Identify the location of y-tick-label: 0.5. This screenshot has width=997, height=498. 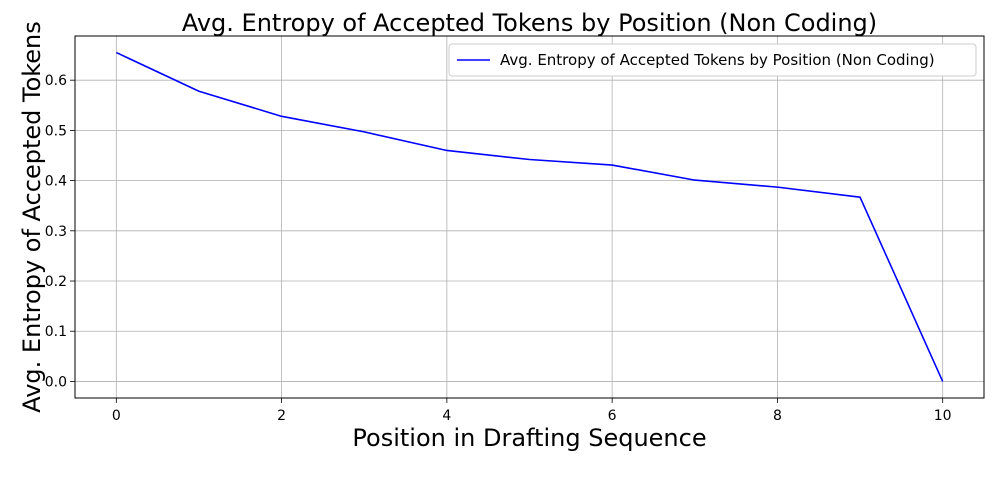
(56, 131).